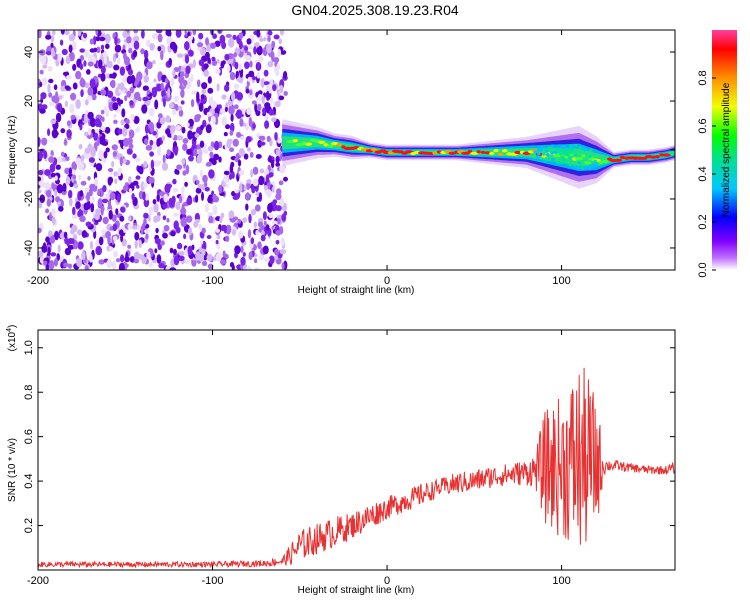 This screenshot has width=750, height=600. Describe the element at coordinates (12, 470) in the screenshot. I see `snr-ylabel: SNR (10 * v/v)` at that location.